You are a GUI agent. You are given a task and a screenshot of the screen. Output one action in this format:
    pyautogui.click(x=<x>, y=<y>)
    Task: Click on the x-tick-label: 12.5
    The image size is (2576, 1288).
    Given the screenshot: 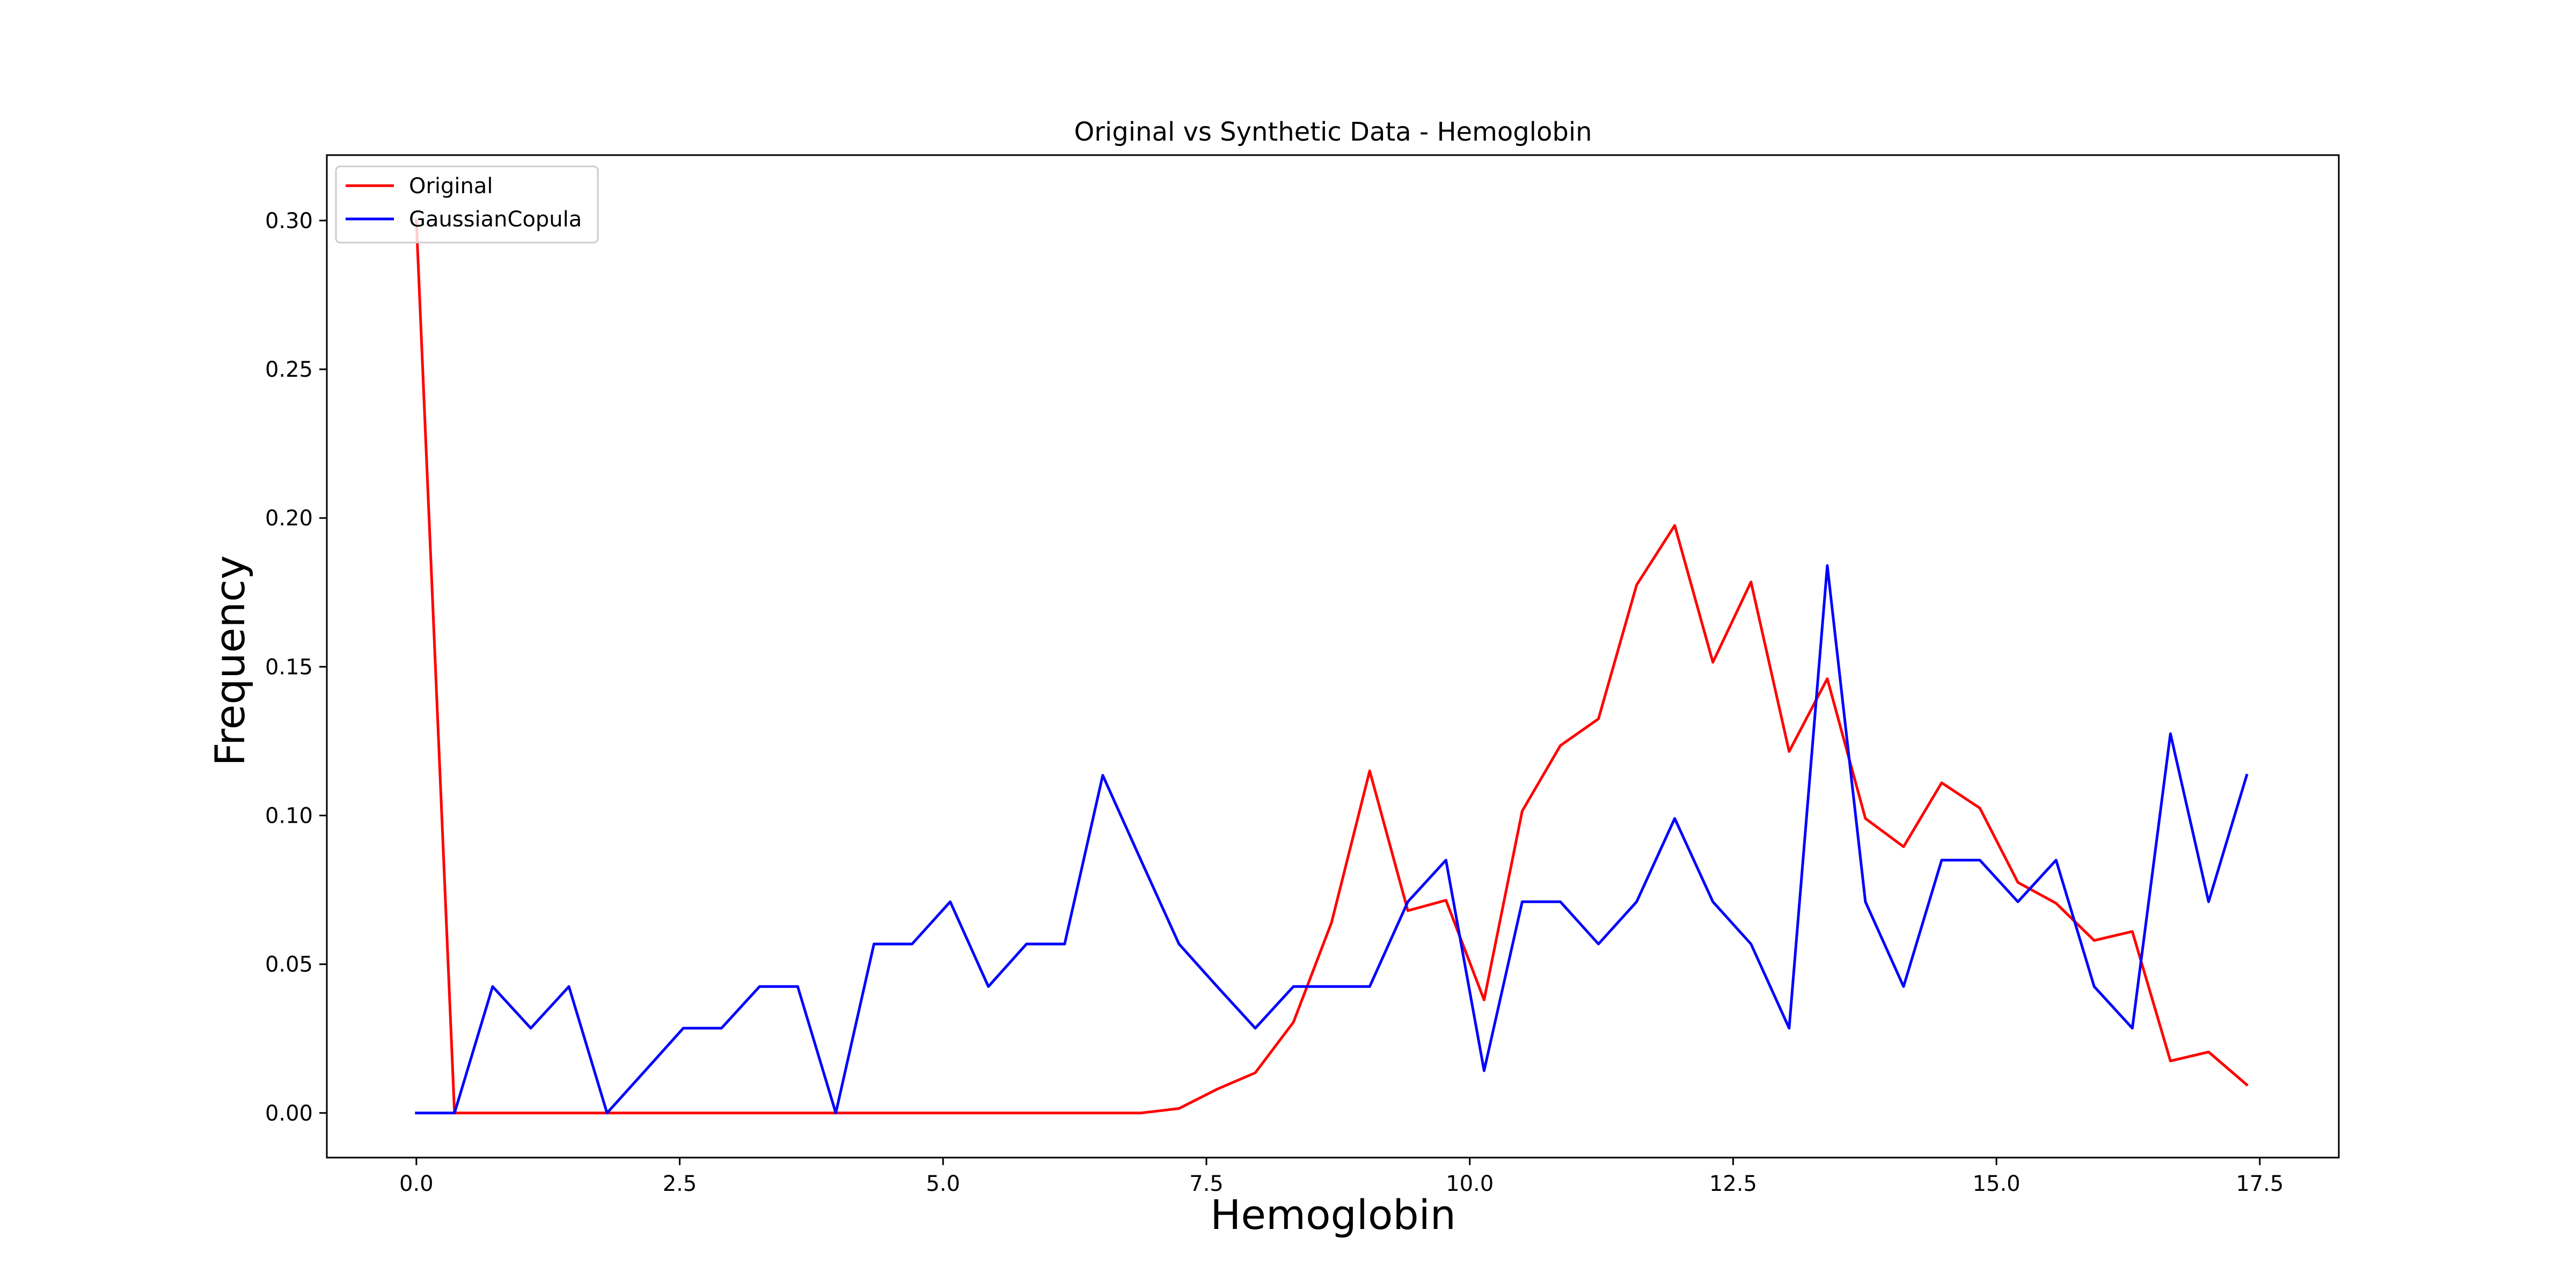 What is the action you would take?
    pyautogui.click(x=1733, y=1184)
    